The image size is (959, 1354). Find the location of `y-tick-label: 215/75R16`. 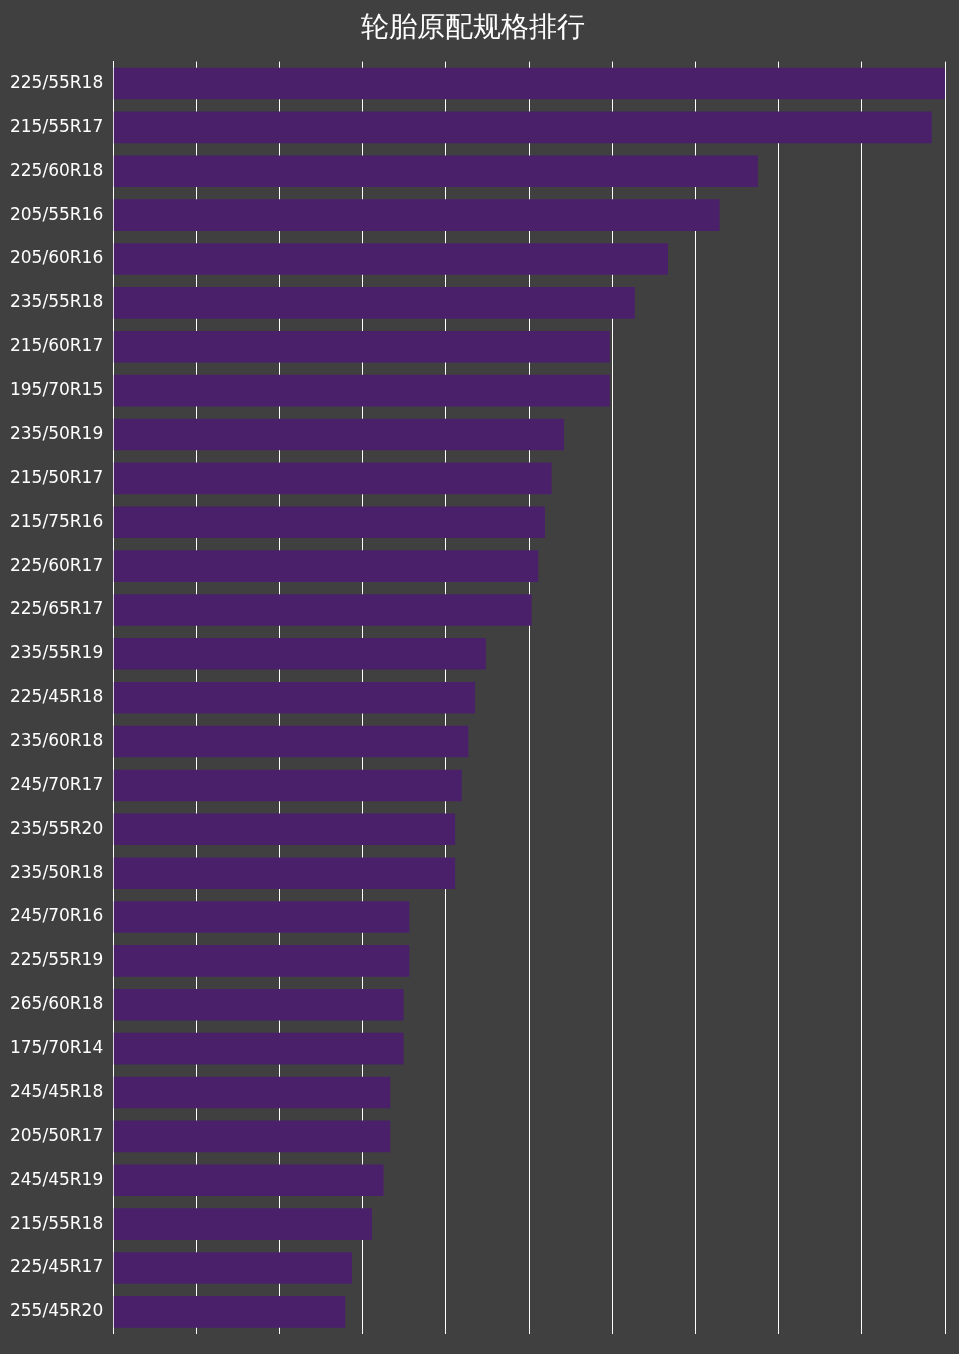

y-tick-label: 215/75R16 is located at coordinates (56, 520).